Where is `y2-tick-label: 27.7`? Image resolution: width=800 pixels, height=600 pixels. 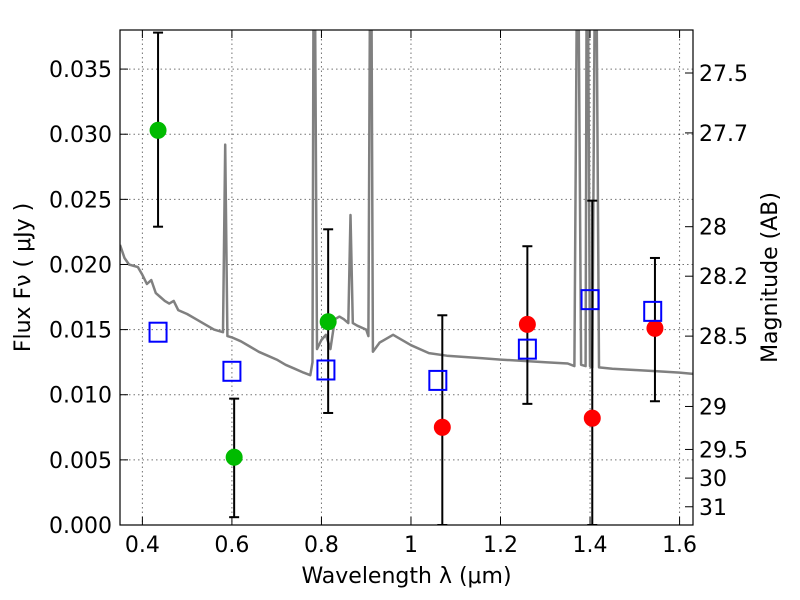 y2-tick-label: 27.7 is located at coordinates (723, 134).